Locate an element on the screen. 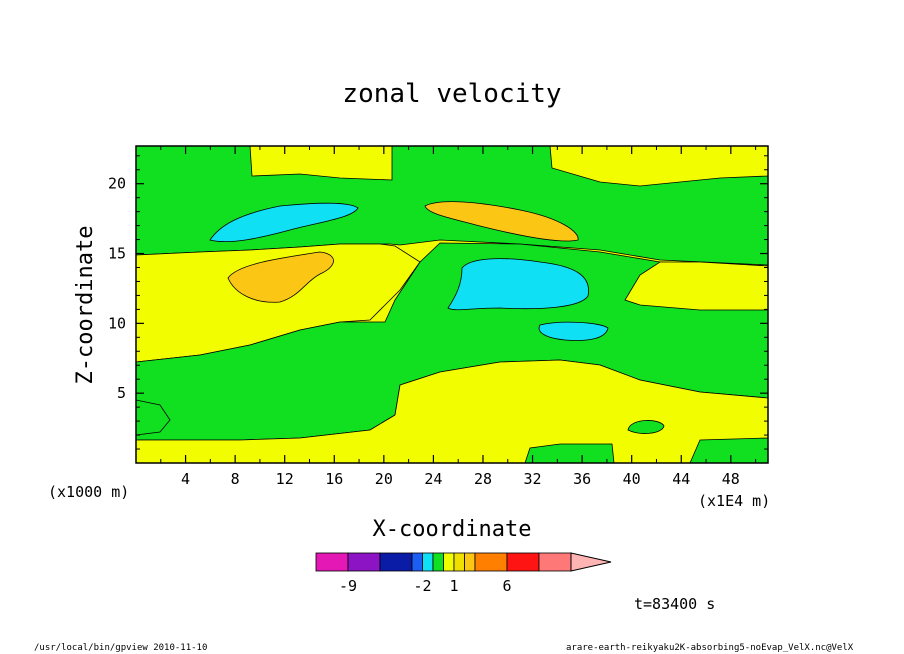 The height and width of the screenshot is (654, 904). x-tick-label: 16 is located at coordinates (334, 479).